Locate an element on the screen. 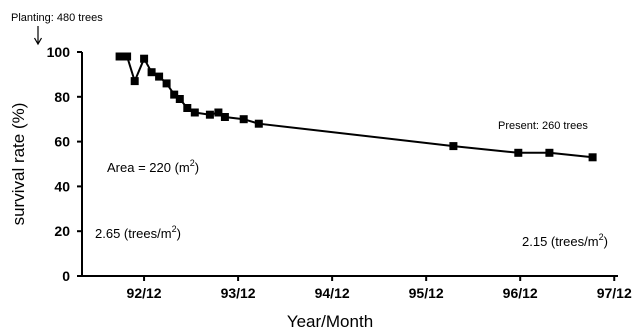 The image size is (644, 332). density-left-annotation: 2.65 (trees/m2) is located at coordinates (138, 232).